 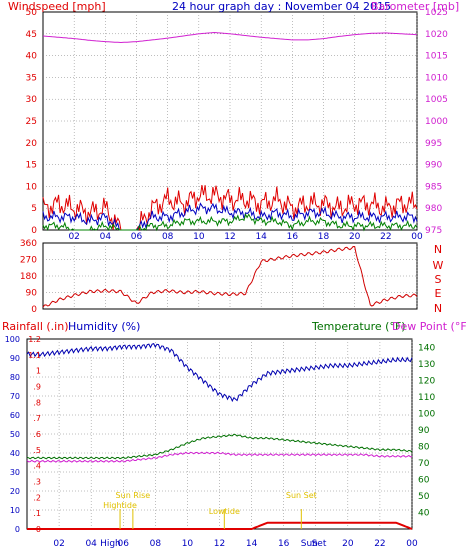 What do you see at coordinates (34, 209) in the screenshot?
I see `wind-ytick-label: 5` at bounding box center [34, 209].